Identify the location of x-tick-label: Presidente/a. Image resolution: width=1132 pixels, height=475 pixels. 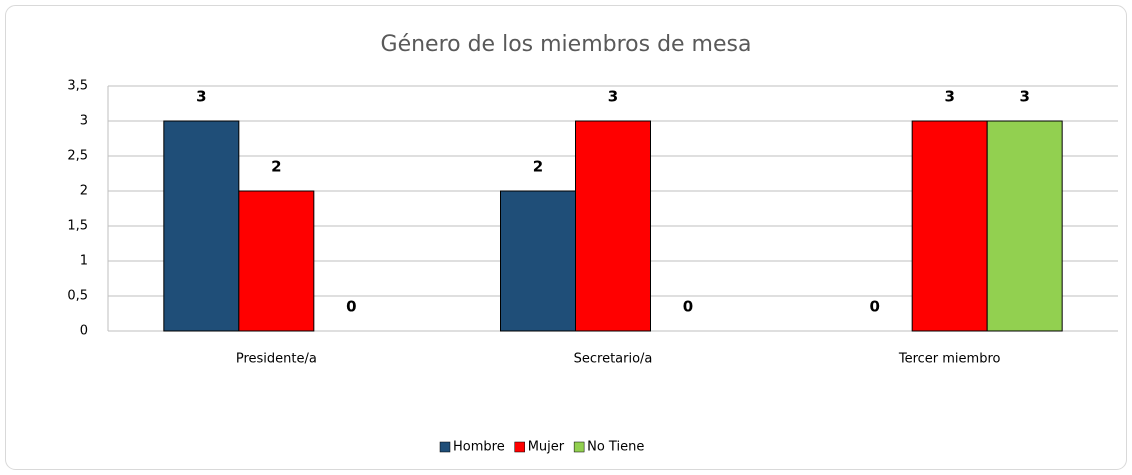
(276, 359).